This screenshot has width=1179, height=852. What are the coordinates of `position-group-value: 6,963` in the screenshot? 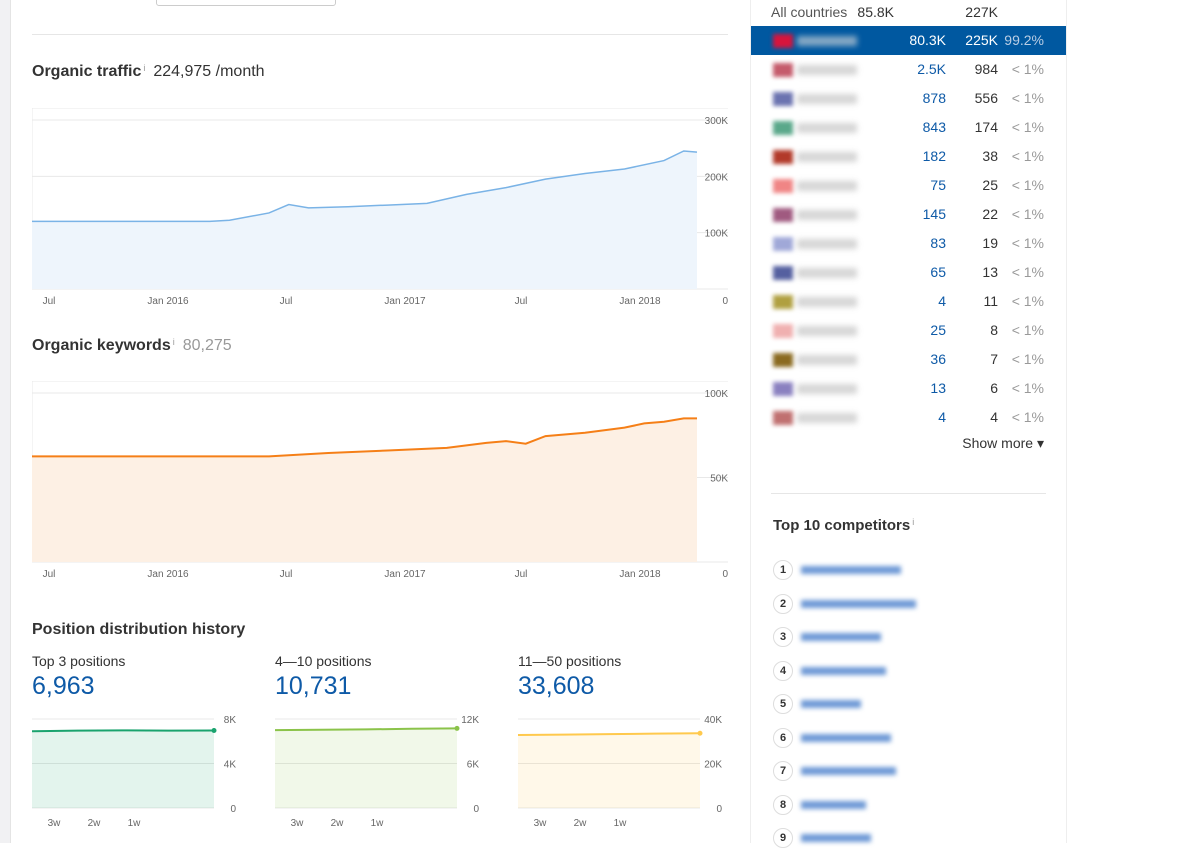 It's located at (63, 686).